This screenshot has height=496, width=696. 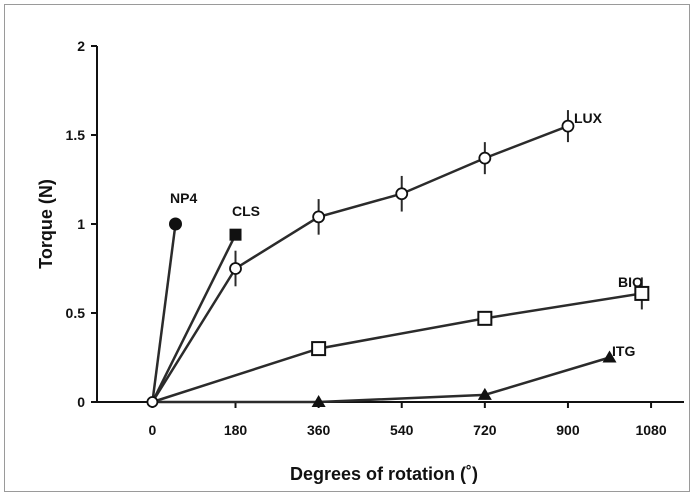 What do you see at coordinates (650, 430) in the screenshot?
I see `x-tick-label: 1080` at bounding box center [650, 430].